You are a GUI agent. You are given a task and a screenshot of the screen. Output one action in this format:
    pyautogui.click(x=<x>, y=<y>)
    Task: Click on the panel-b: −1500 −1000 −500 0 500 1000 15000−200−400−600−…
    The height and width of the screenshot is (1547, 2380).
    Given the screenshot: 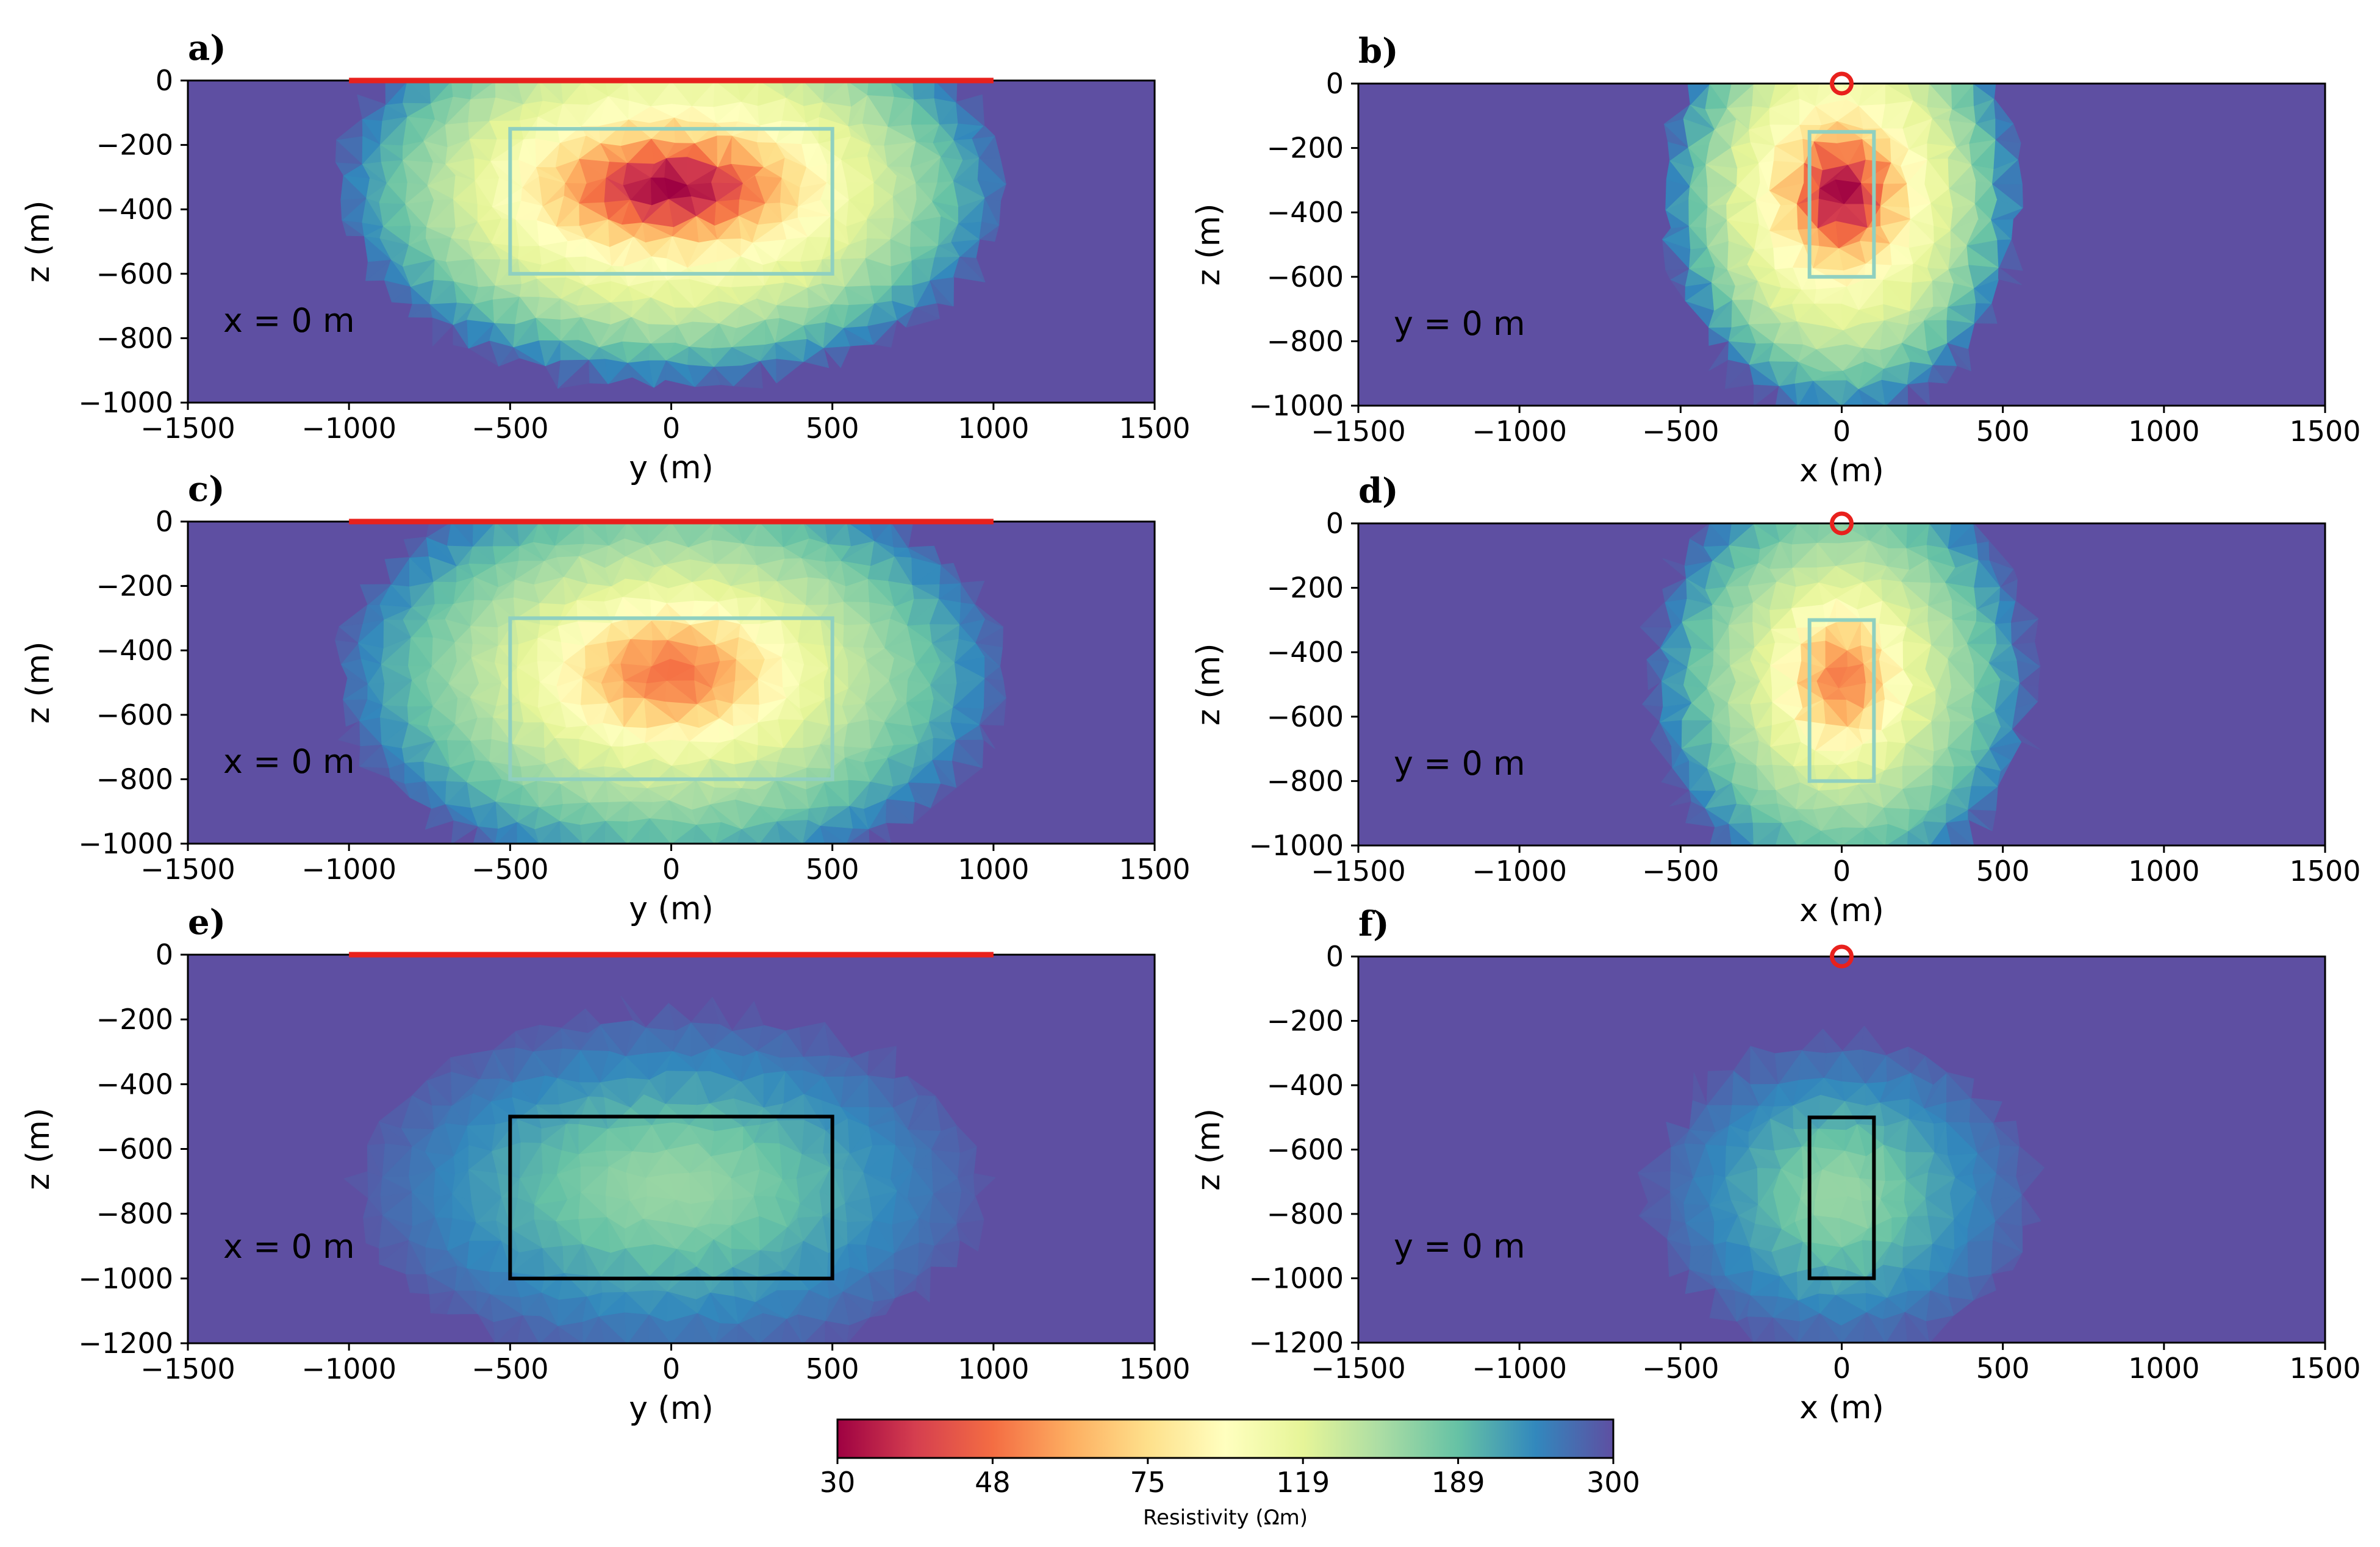 What is the action you would take?
    pyautogui.click(x=1776, y=260)
    